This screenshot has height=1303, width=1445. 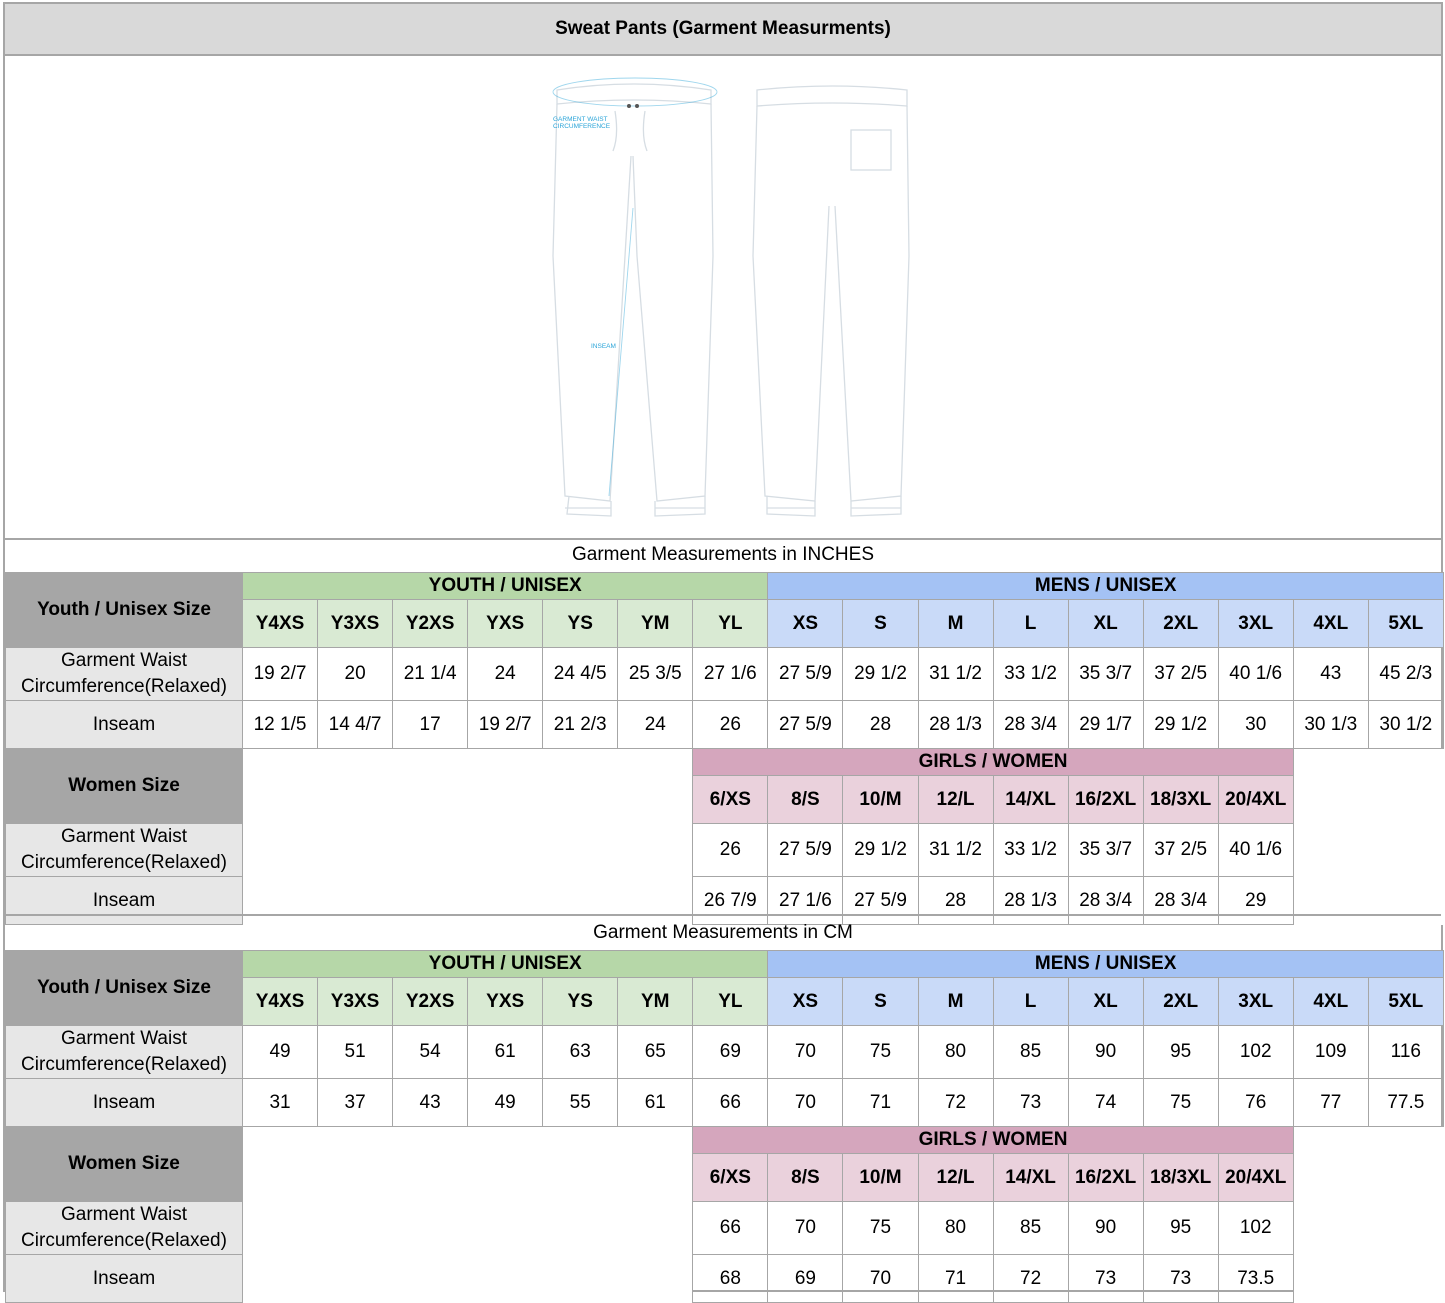 What do you see at coordinates (1105, 674) in the screenshot?
I see `waist-value-cell: 35 3/7` at bounding box center [1105, 674].